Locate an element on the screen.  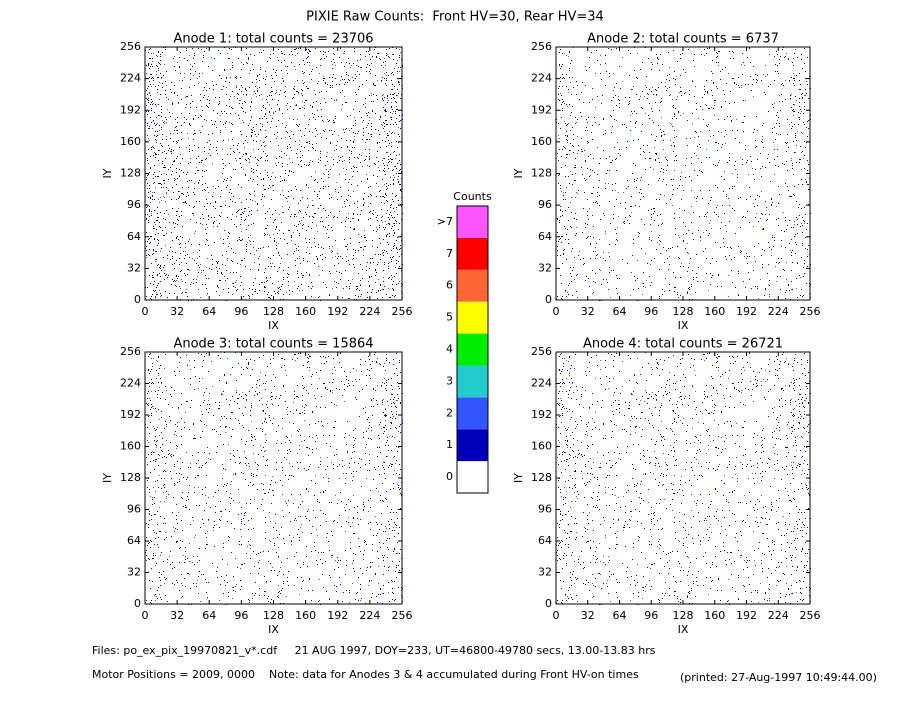
pixel-texture is located at coordinates (683, 174).